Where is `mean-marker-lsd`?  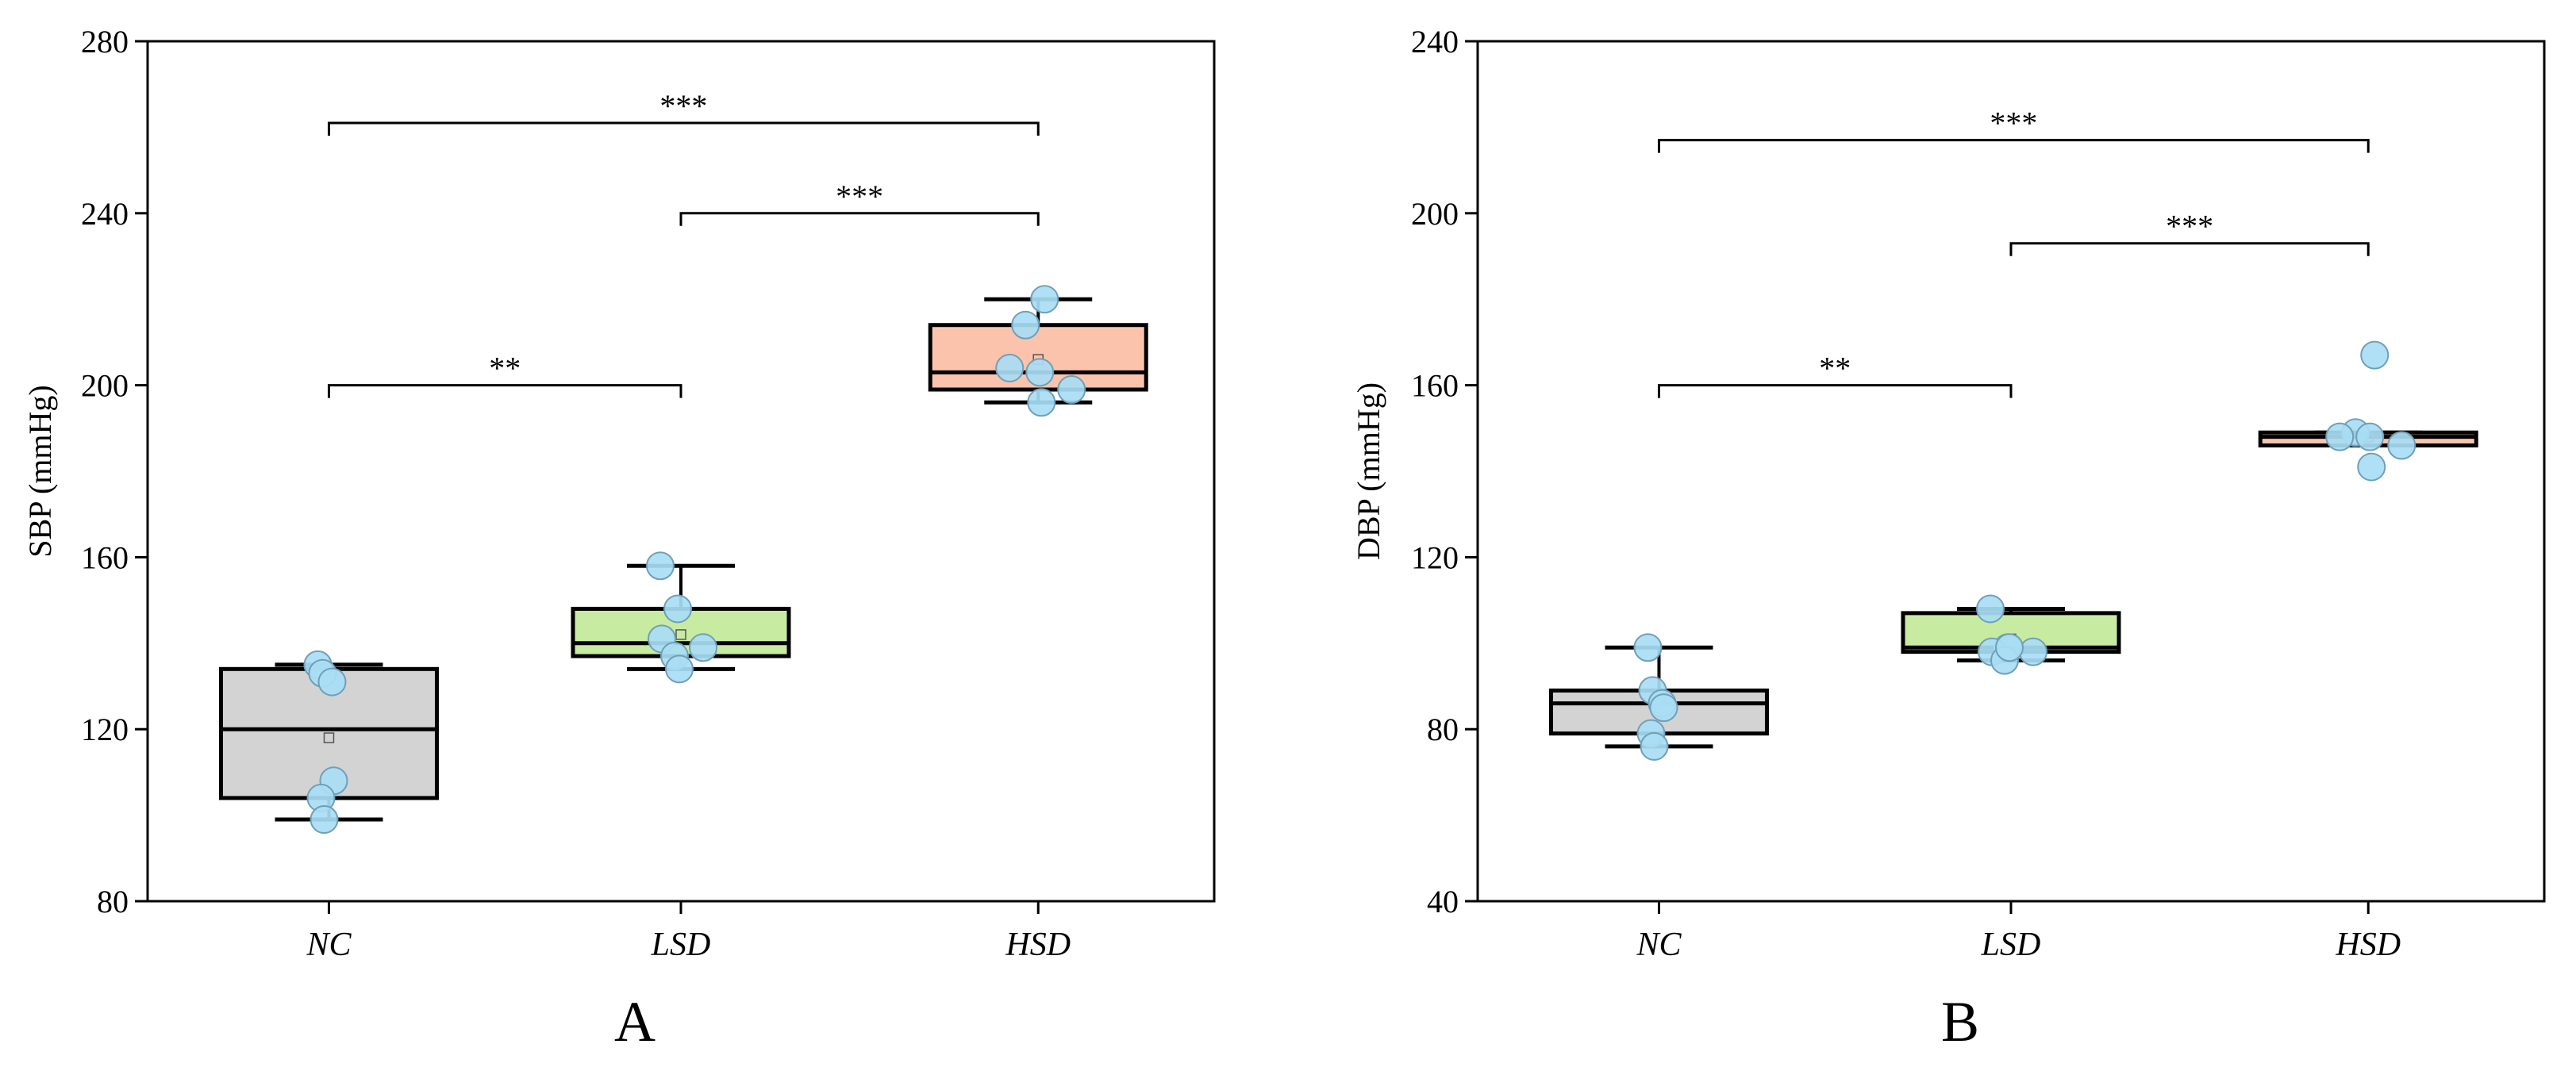 mean-marker-lsd is located at coordinates (680, 634).